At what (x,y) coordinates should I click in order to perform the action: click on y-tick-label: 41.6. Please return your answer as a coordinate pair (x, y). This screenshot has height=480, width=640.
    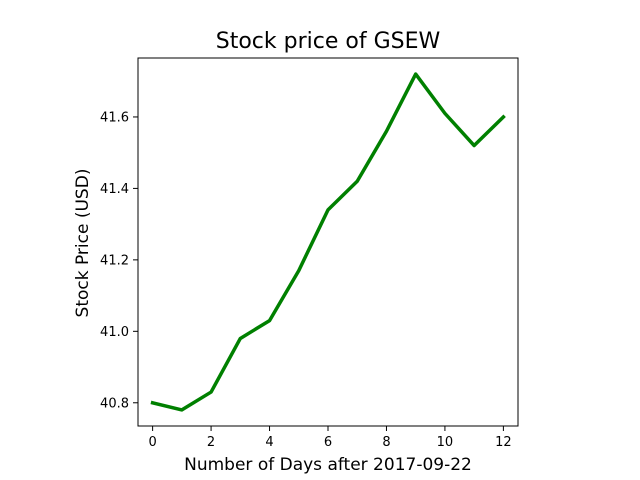
    Looking at the image, I should click on (114, 117).